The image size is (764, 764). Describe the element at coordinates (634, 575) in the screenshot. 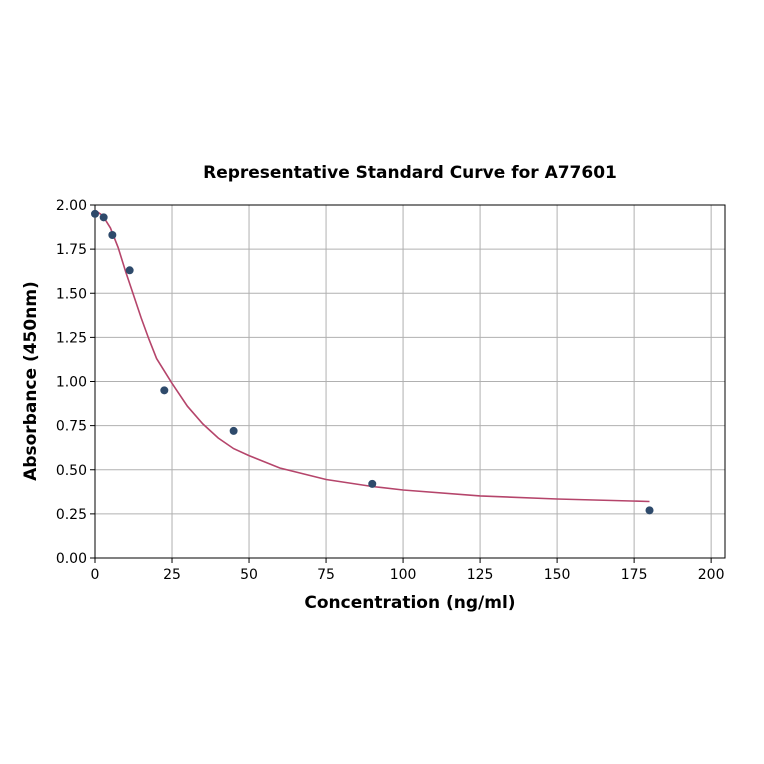

I see `x-tick-label: 175` at that location.